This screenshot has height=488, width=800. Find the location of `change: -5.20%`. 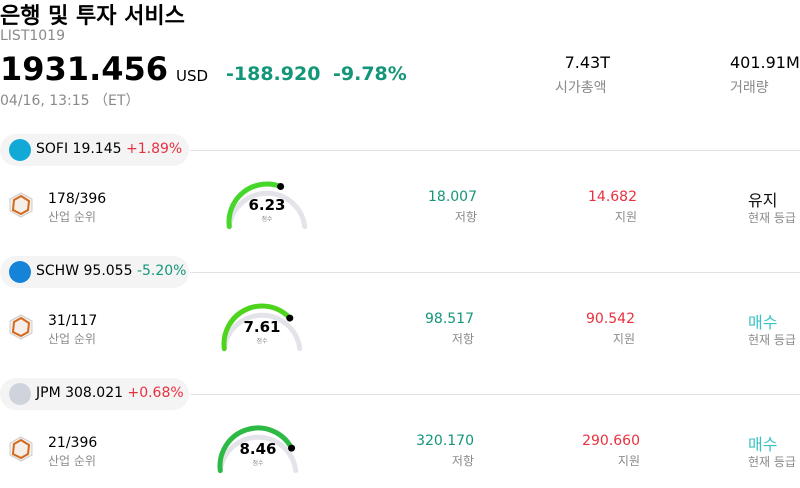

change: -5.20% is located at coordinates (161, 271).